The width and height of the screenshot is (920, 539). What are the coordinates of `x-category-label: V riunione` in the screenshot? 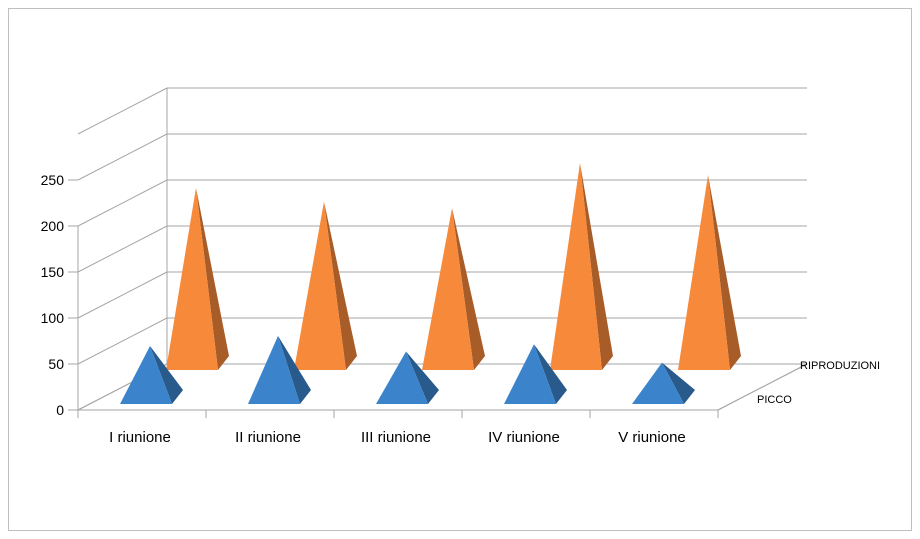 It's located at (652, 437).